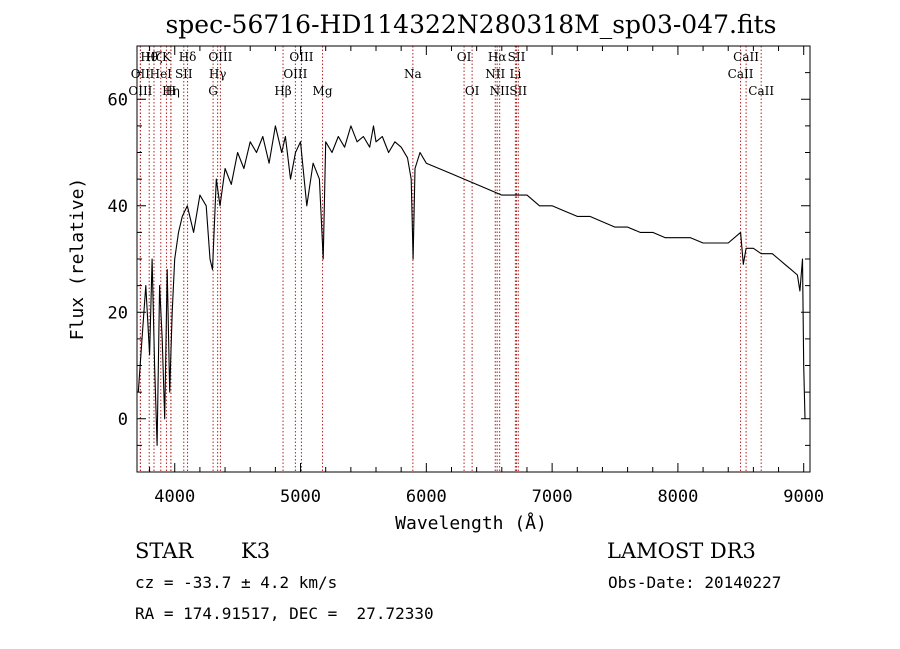 The height and width of the screenshot is (649, 900). I want to click on x-tick-label: 4000, so click(174, 497).